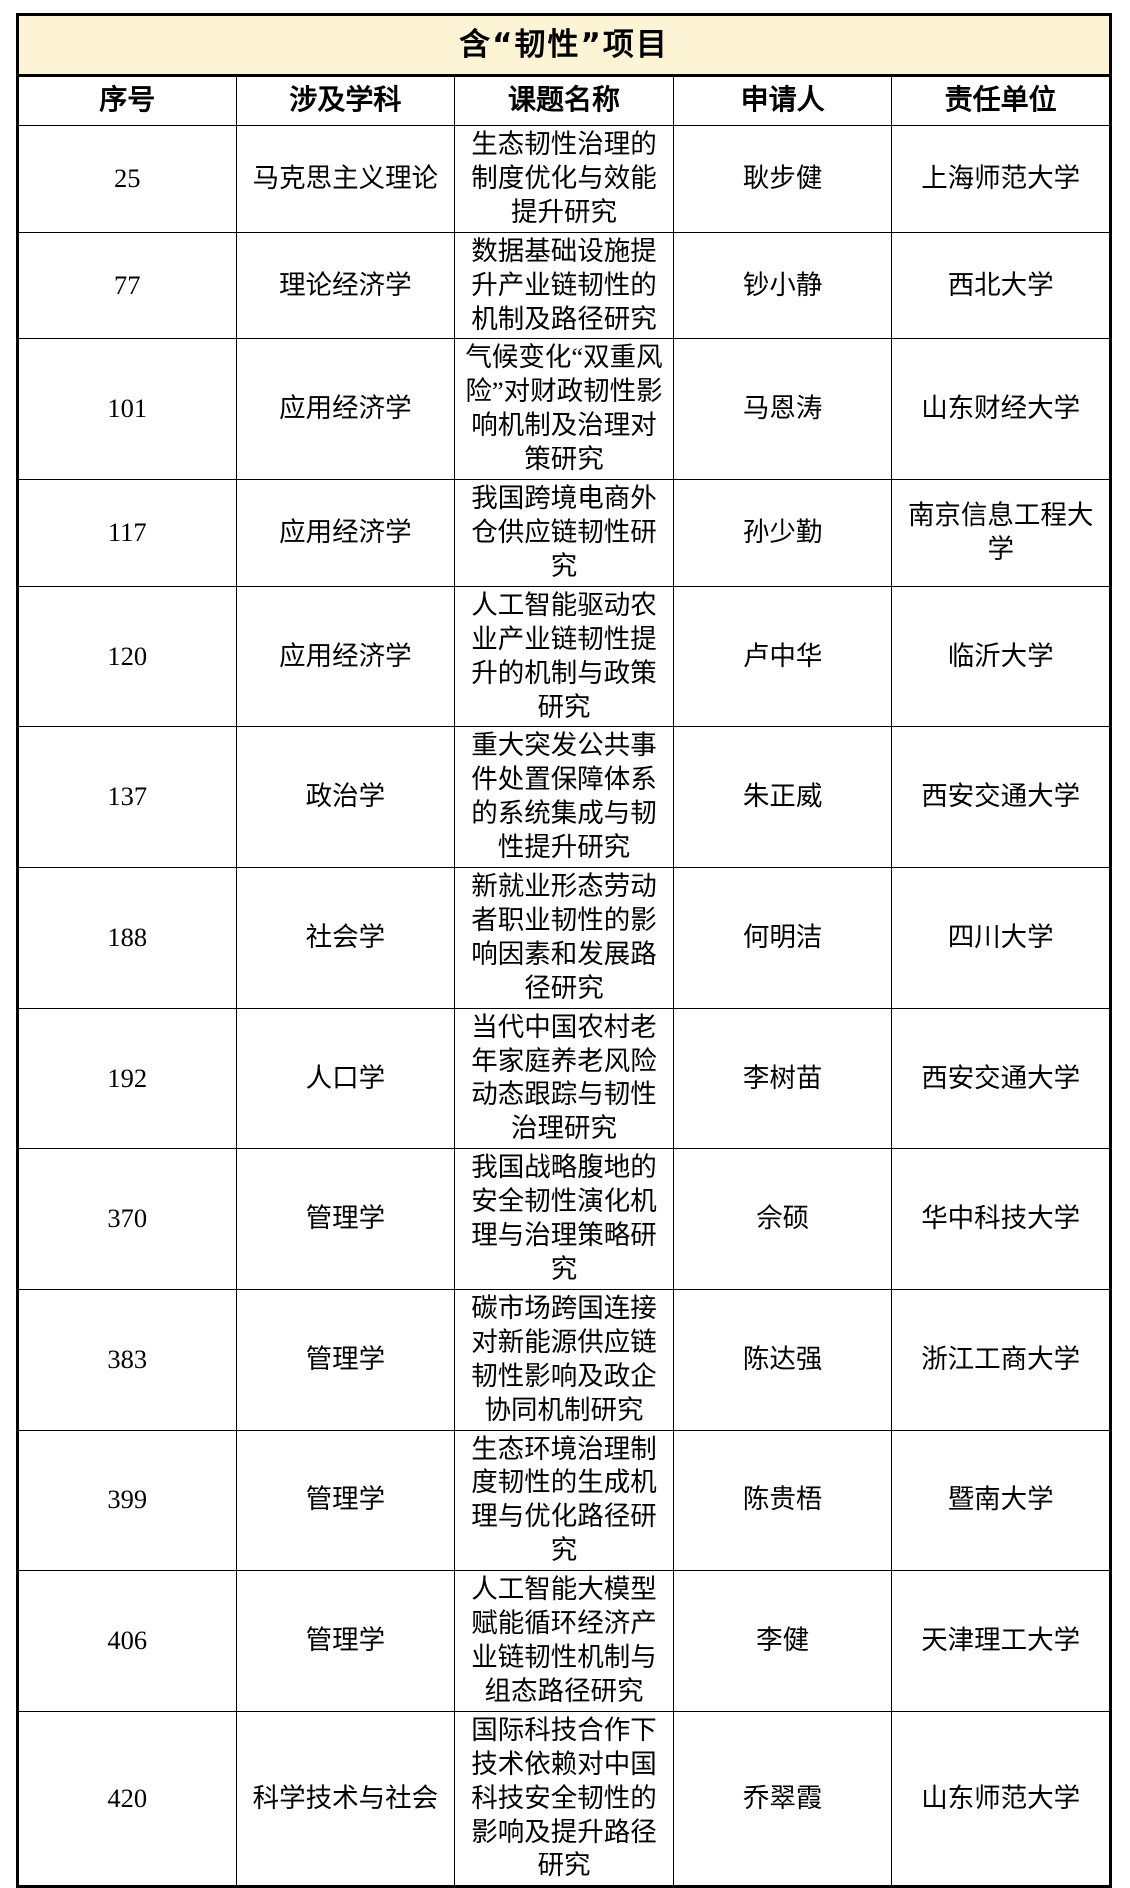 The width and height of the screenshot is (1130, 1888). I want to click on cell-project-title: 碳市场跨国连接对新能源供应链韧性影响及政企协同机制研究, so click(564, 1359).